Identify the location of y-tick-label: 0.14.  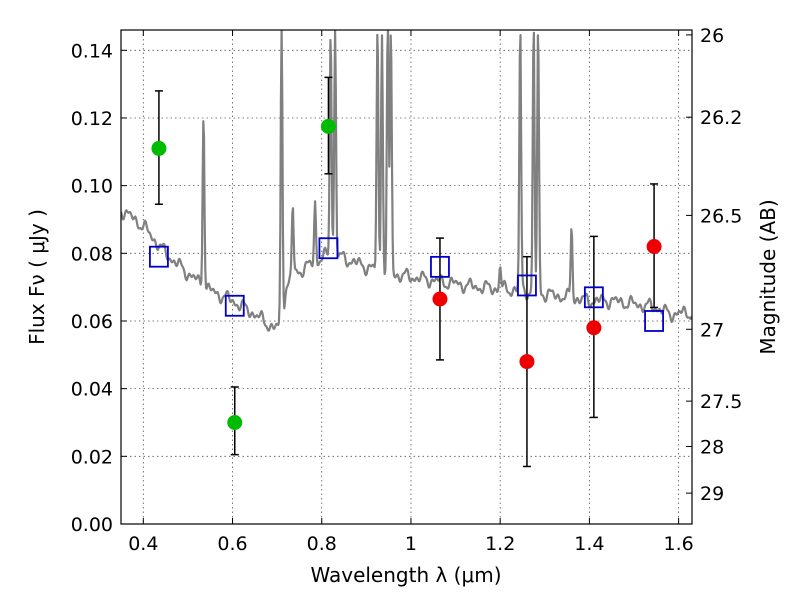
(92, 51).